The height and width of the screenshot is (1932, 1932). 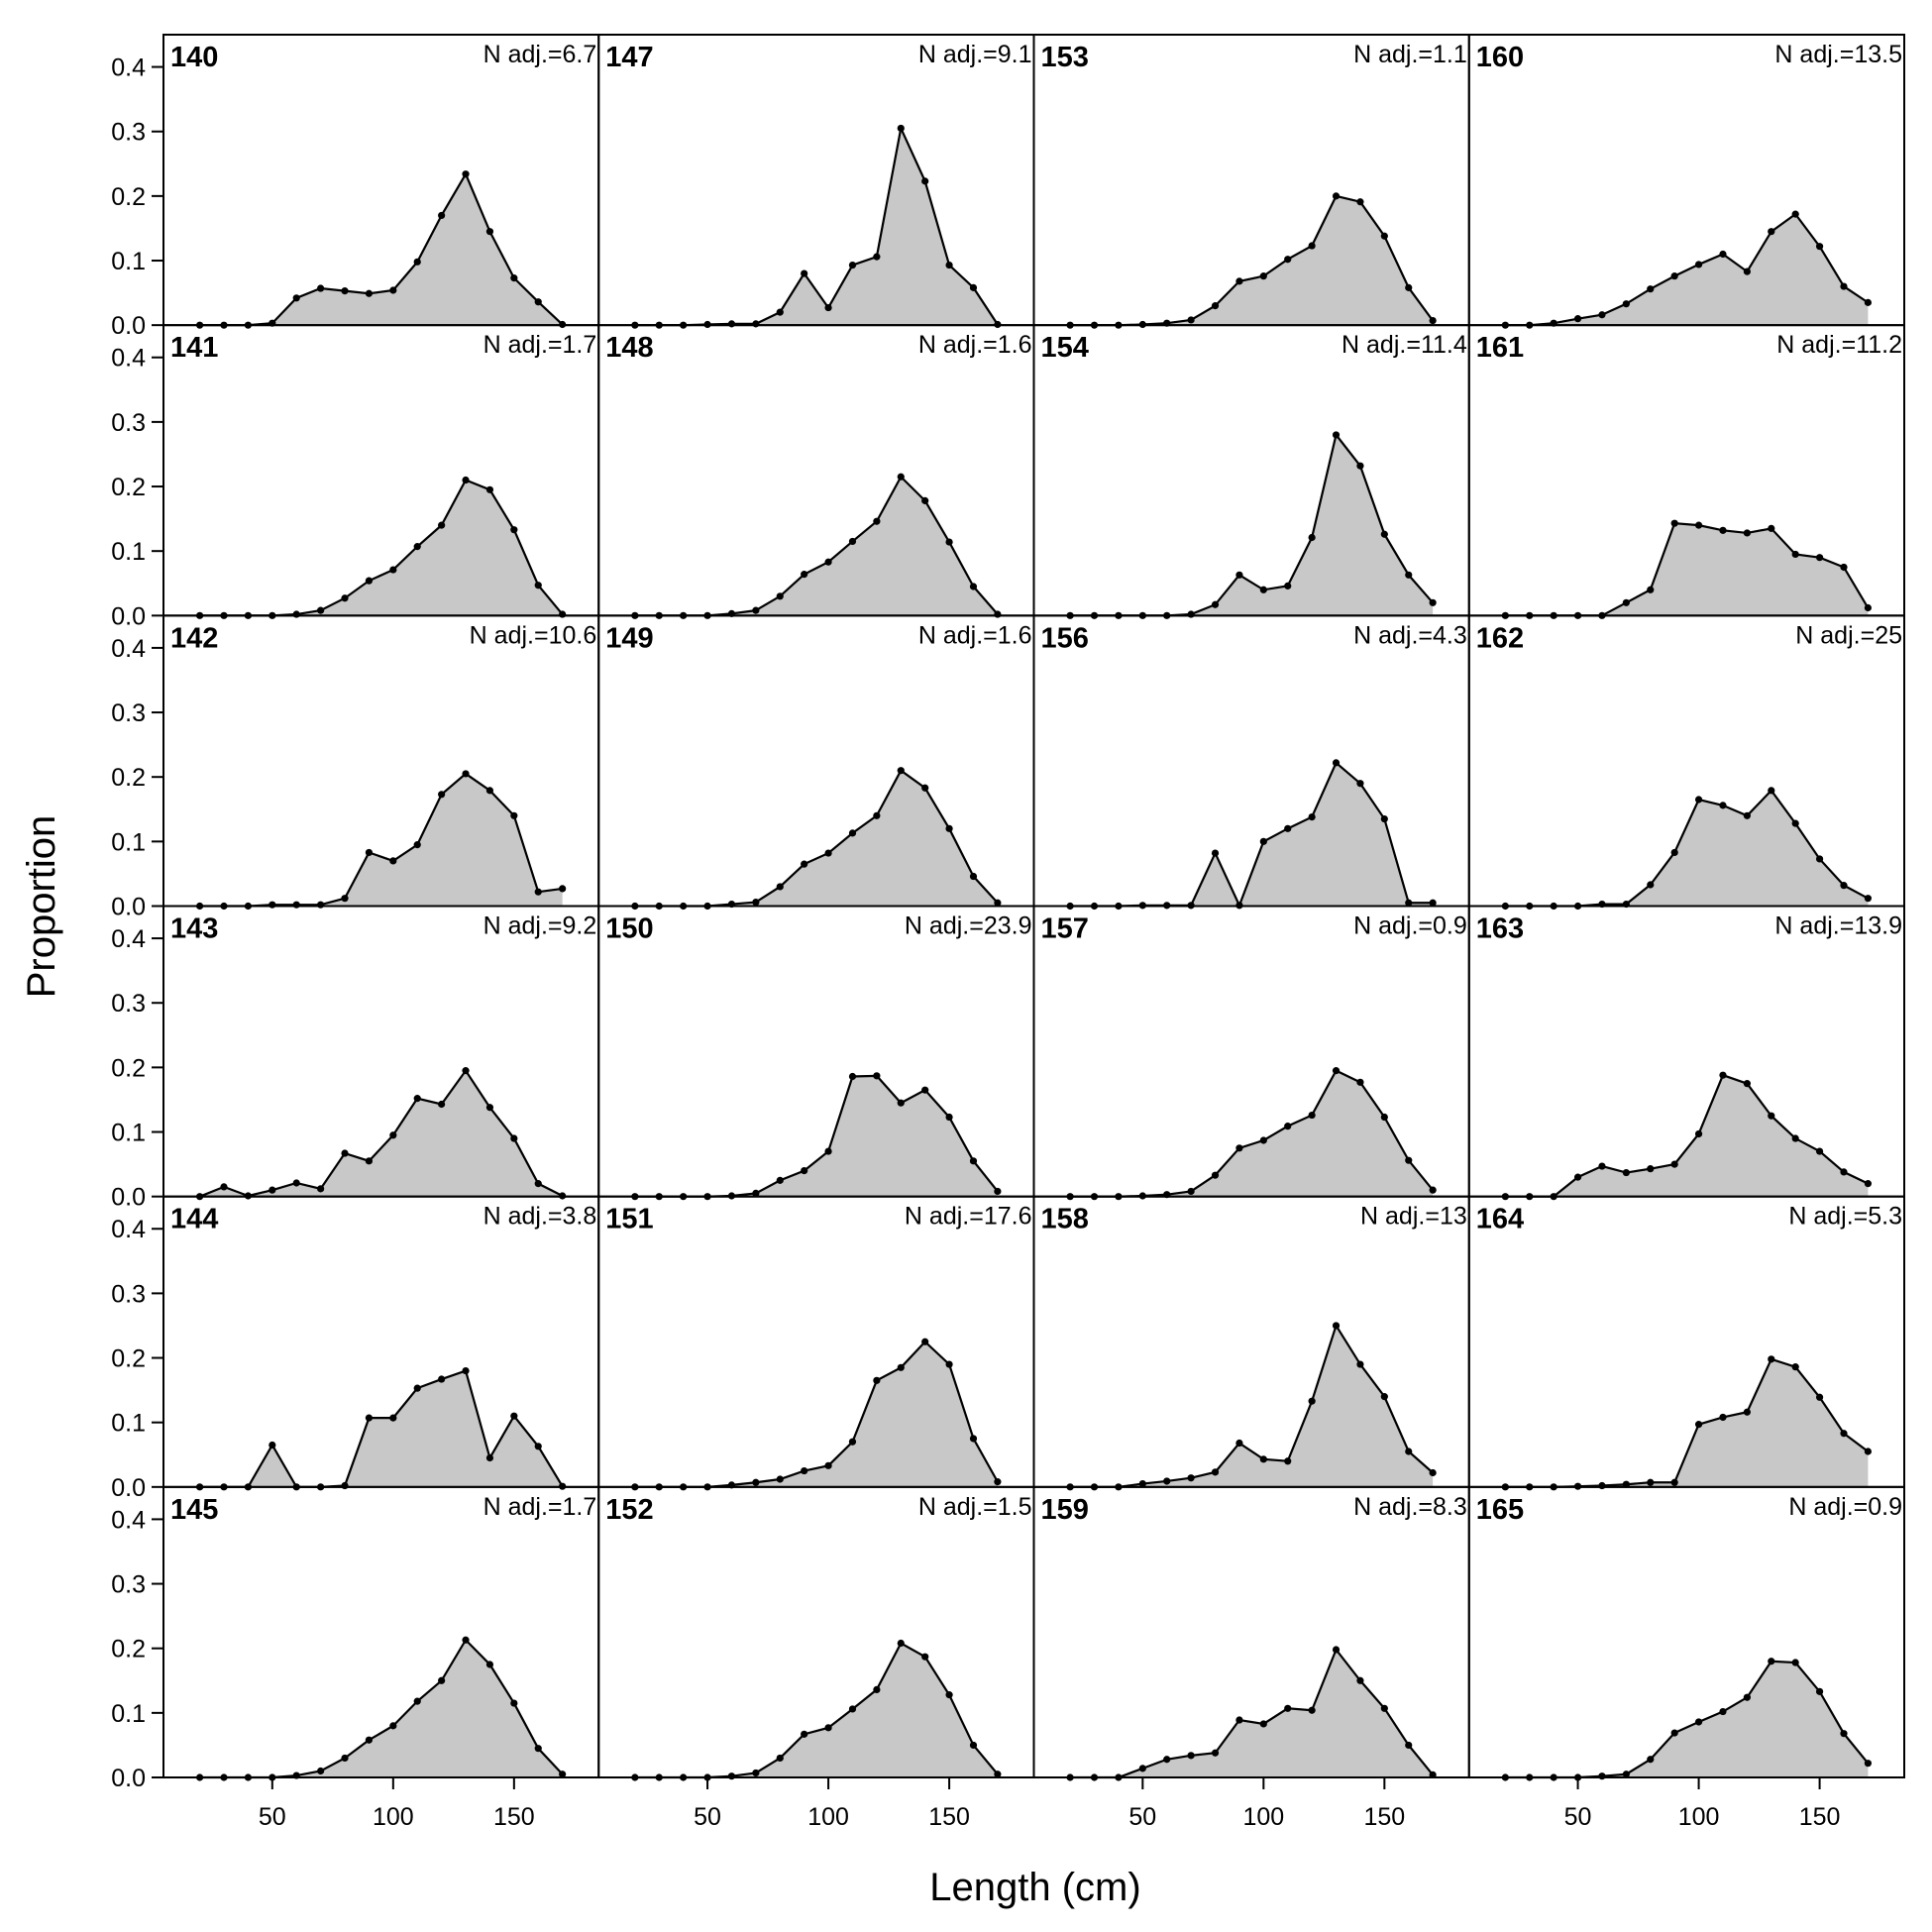 What do you see at coordinates (968, 926) in the screenshot?
I see `panel-annotation: N adj.=23.9` at bounding box center [968, 926].